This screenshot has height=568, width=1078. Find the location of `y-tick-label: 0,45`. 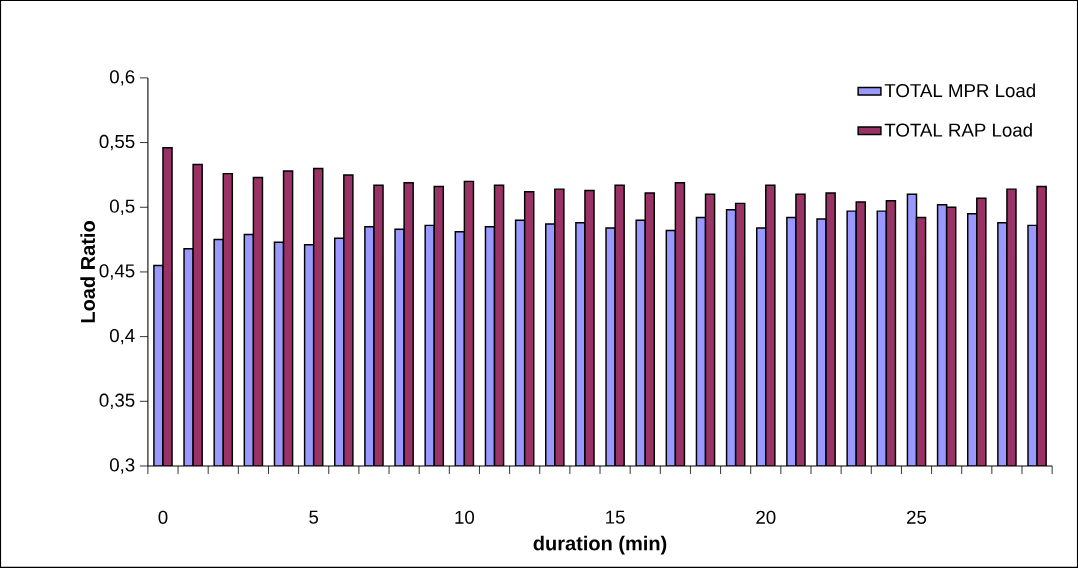

y-tick-label: 0,45 is located at coordinates (117, 272).